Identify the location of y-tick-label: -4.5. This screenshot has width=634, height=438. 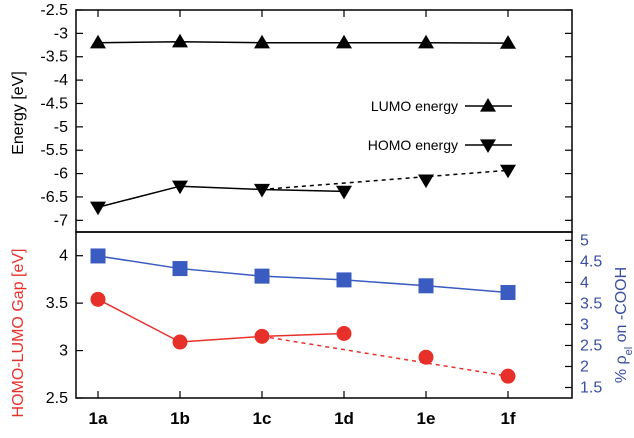
(54, 103).